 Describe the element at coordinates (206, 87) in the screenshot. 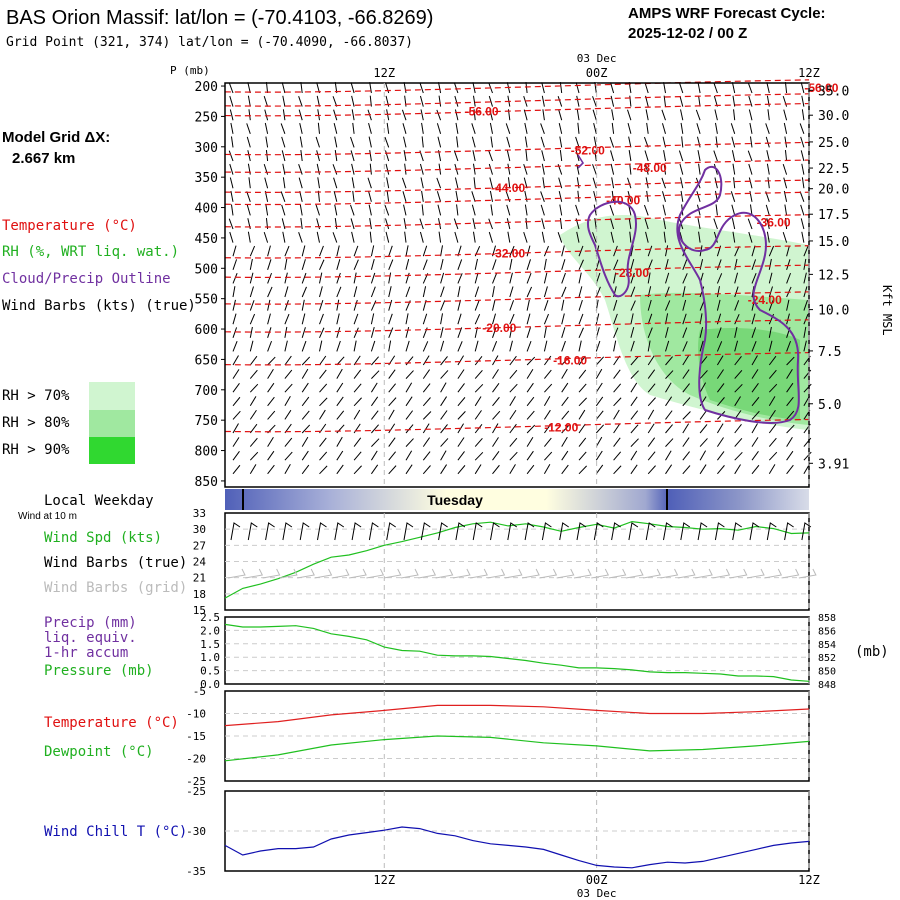

I see `pressure-tick-label: 200` at that location.